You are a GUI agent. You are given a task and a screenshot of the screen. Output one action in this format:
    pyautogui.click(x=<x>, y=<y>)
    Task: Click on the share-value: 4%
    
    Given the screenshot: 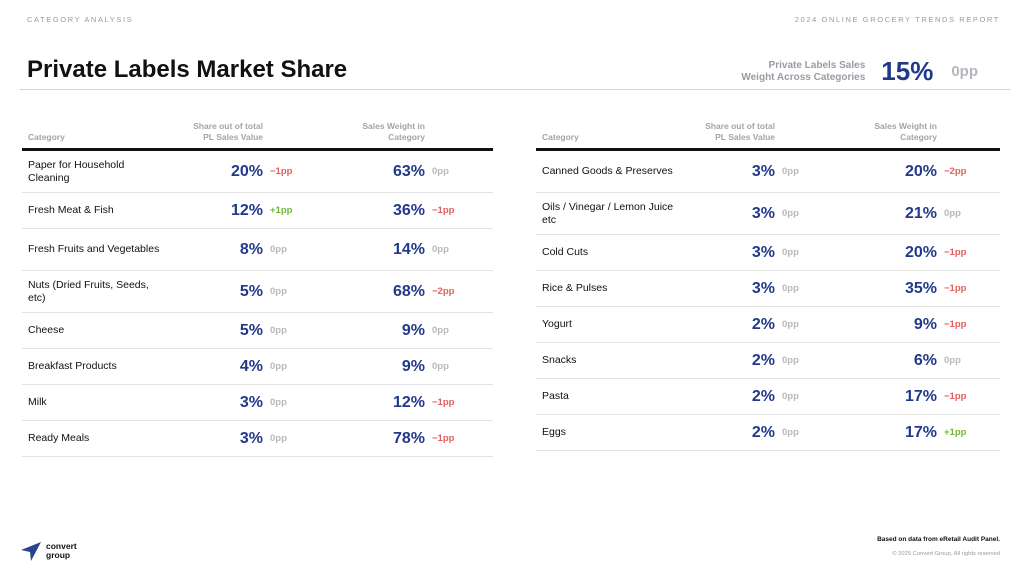 What is the action you would take?
    pyautogui.click(x=251, y=366)
    